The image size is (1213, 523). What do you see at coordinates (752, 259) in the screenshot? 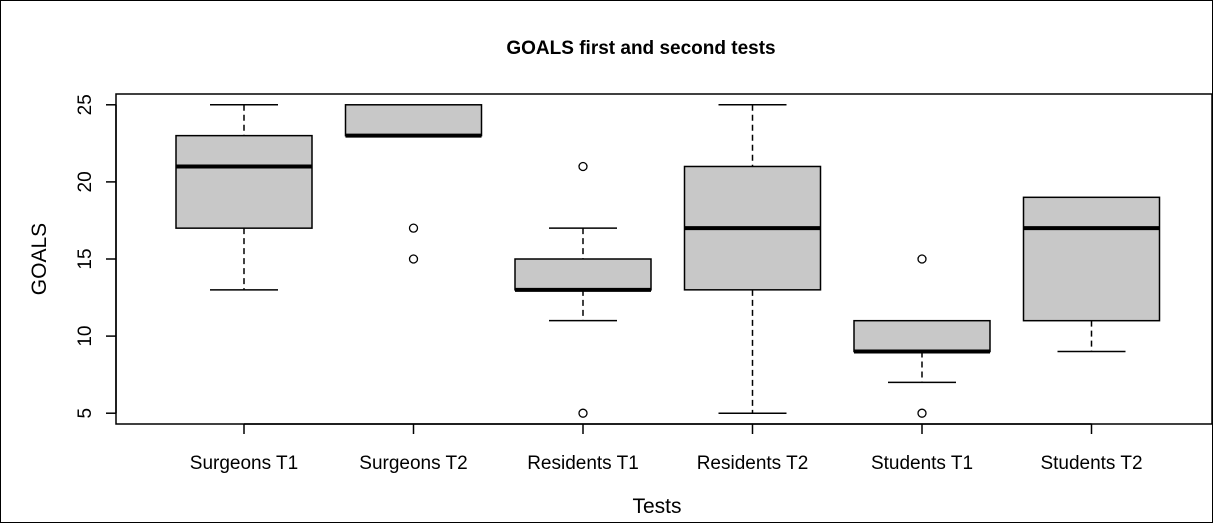
I see `box-residents-t2` at bounding box center [752, 259].